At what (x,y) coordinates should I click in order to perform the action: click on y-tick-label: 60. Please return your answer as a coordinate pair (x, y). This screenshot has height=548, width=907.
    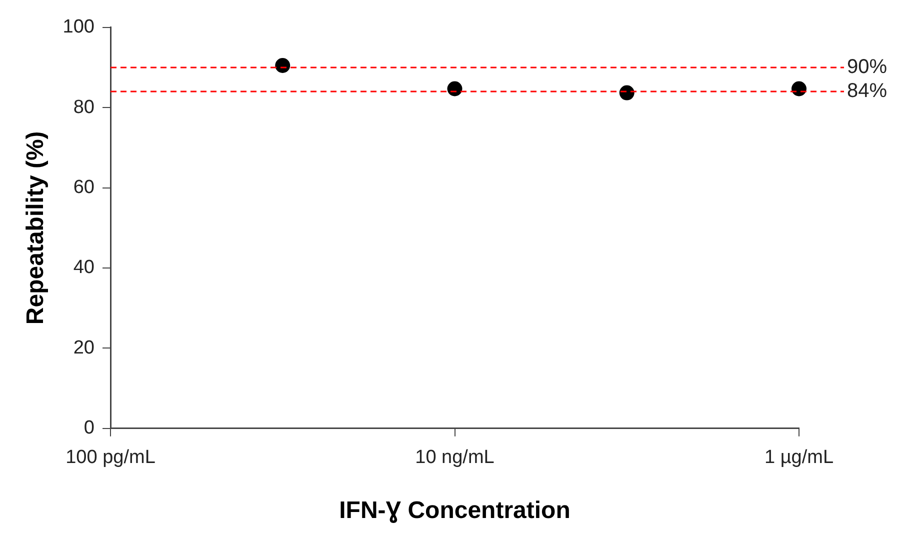
    Looking at the image, I should click on (83, 187).